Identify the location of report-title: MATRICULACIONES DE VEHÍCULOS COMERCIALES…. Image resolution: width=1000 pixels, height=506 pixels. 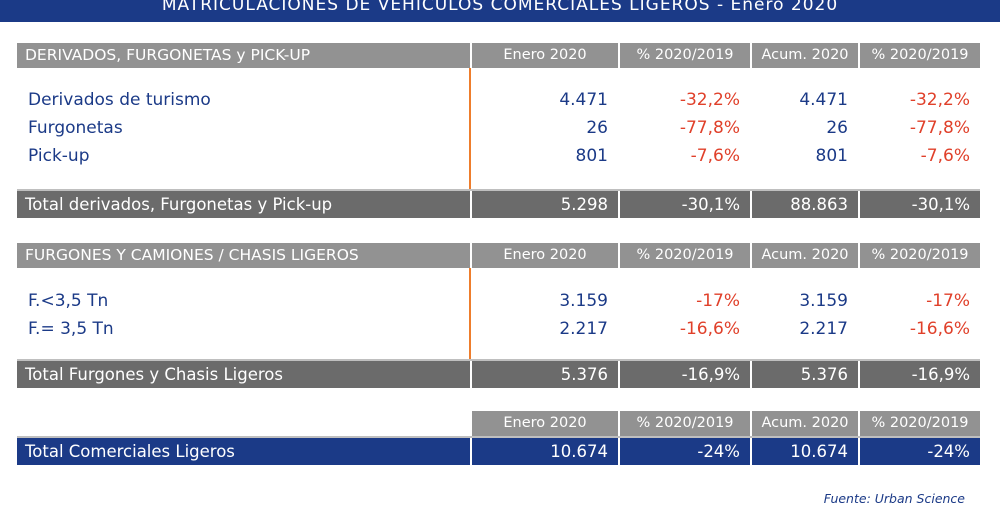
(500, 11).